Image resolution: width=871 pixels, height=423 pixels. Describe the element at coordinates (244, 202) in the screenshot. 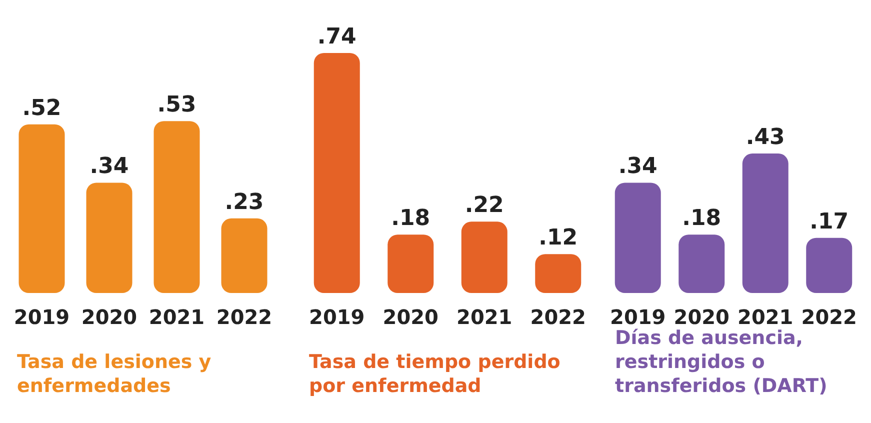

I see `data-label: .23` at that location.